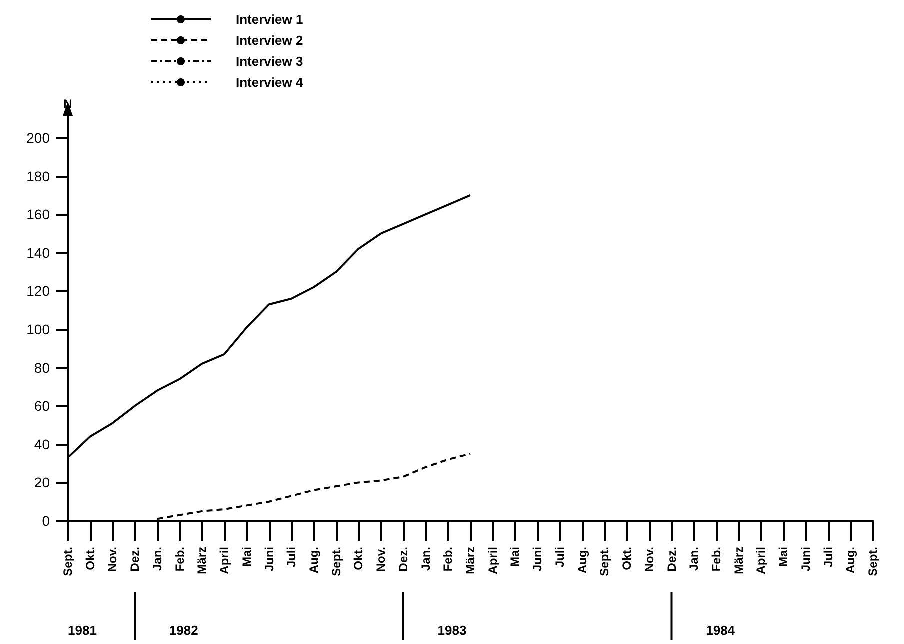  Describe the element at coordinates (270, 61) in the screenshot. I see `legend-label: Interview 3` at that location.